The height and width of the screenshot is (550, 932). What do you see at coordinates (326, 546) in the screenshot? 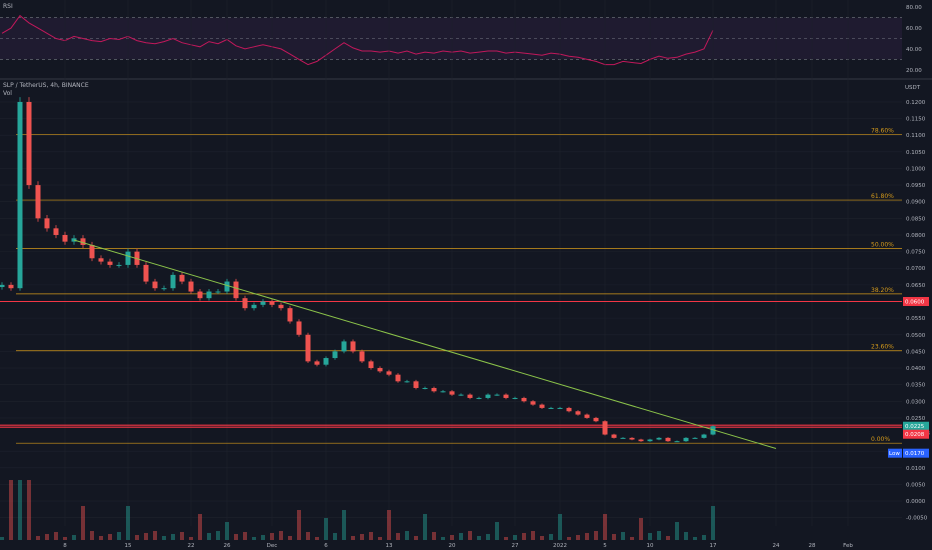
I see `time-tick-label: 6` at bounding box center [326, 546].